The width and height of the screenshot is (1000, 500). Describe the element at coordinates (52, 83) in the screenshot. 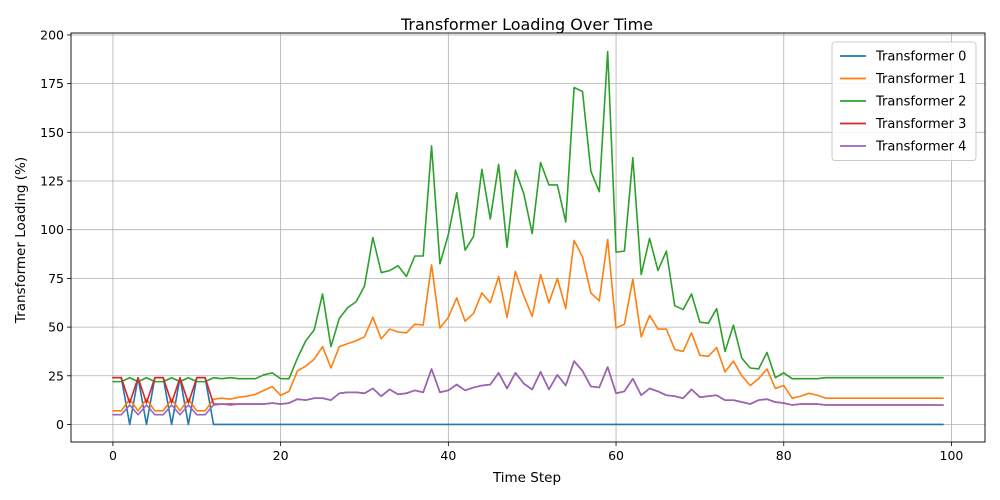

I see `y-tick-label: 175` at that location.